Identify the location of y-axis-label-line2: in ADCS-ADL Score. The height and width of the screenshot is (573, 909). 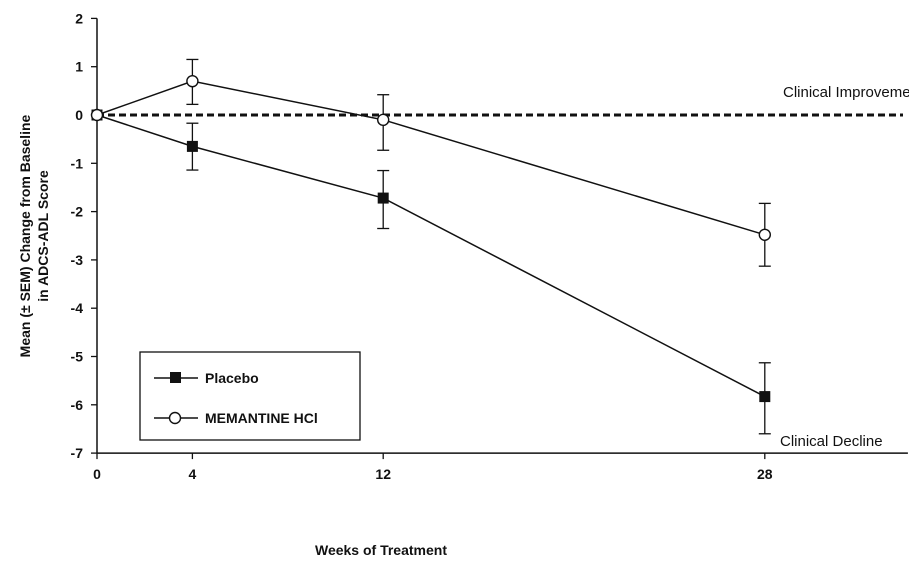
(43, 236).